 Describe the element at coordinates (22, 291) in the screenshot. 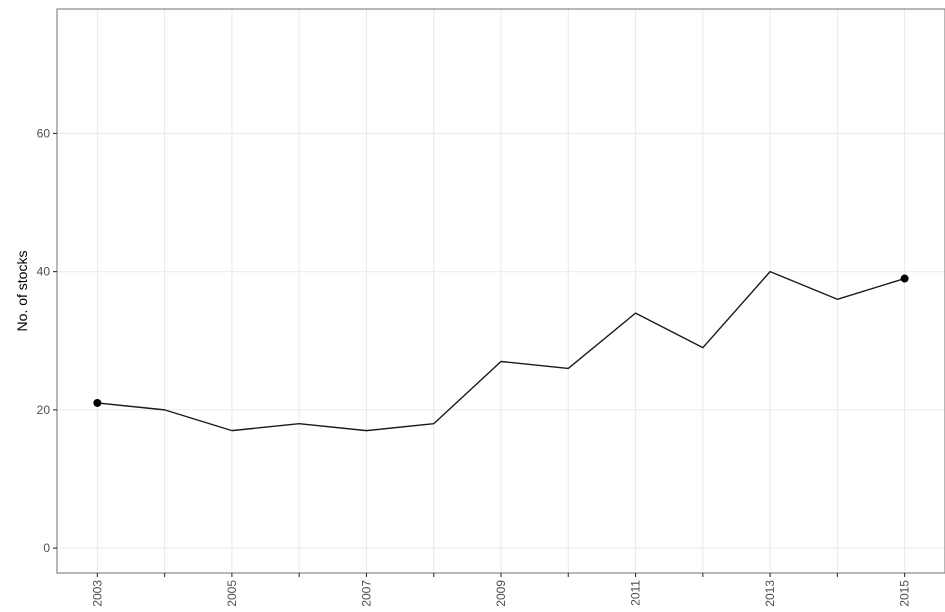

I see `y-axis-title: No. of stocks` at that location.